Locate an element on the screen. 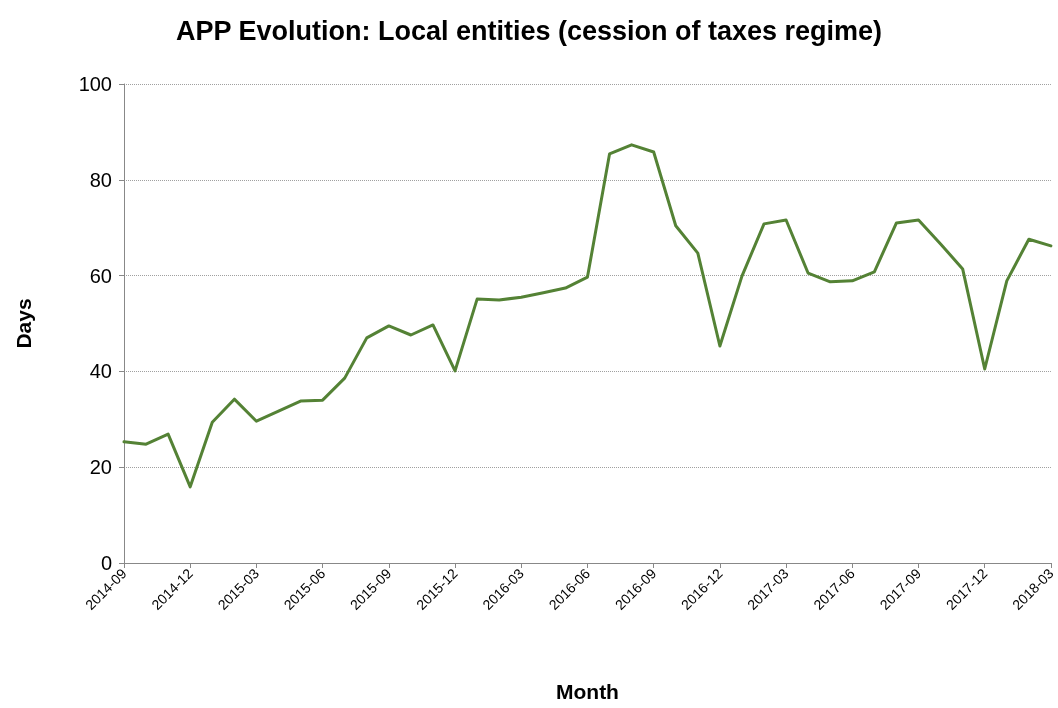  y-tick-label: 40 is located at coordinates (100, 371).